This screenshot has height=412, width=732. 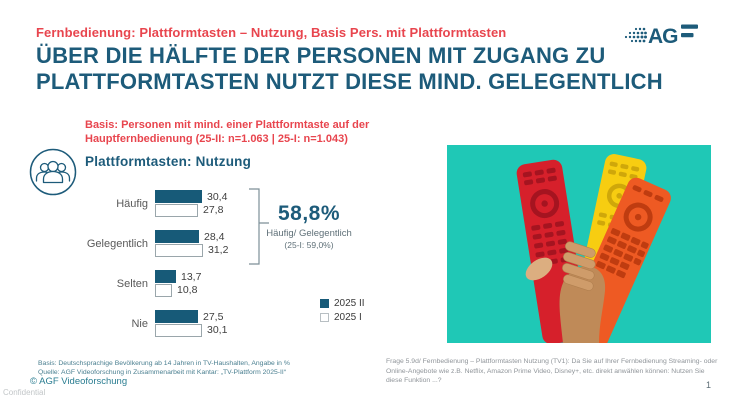 What do you see at coordinates (708, 385) in the screenshot?
I see `page-number: 1` at bounding box center [708, 385].